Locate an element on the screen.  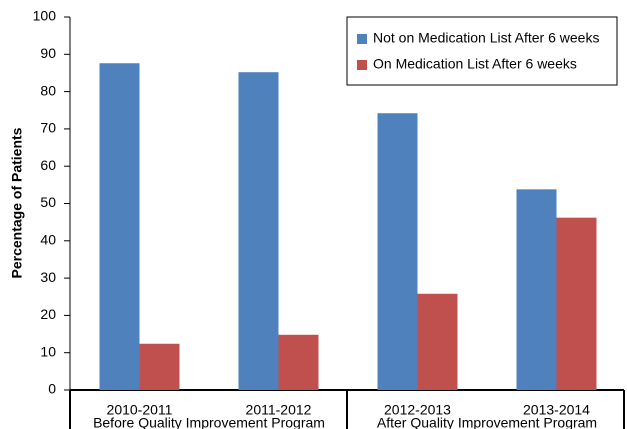
y-tick-label: 50 is located at coordinates (48, 202).